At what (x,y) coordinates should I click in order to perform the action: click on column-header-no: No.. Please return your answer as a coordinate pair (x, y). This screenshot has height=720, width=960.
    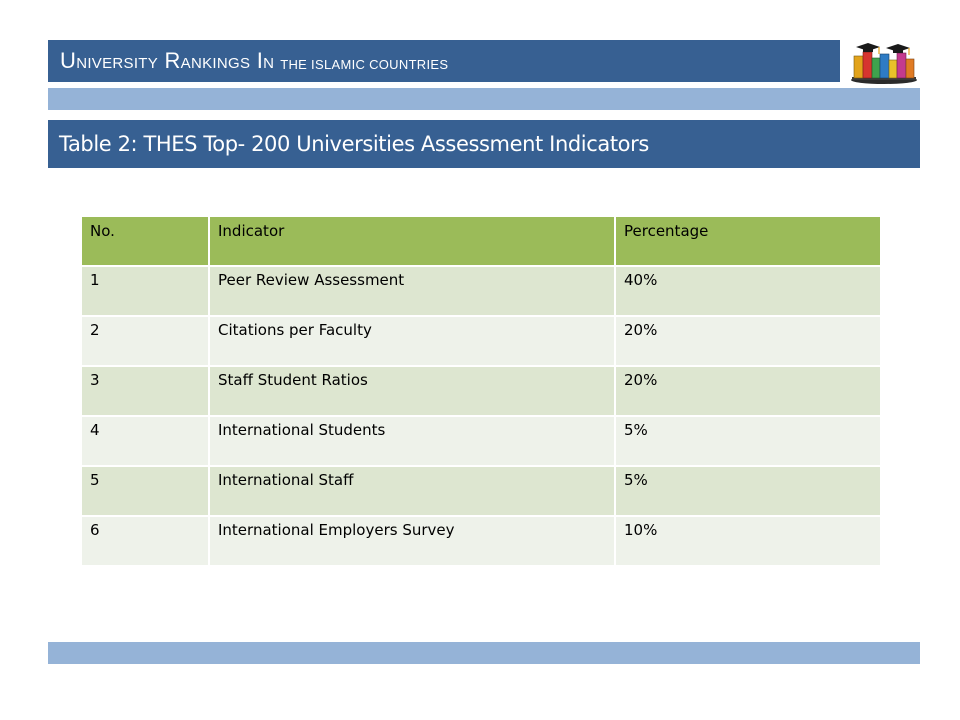
    Looking at the image, I should click on (145, 241).